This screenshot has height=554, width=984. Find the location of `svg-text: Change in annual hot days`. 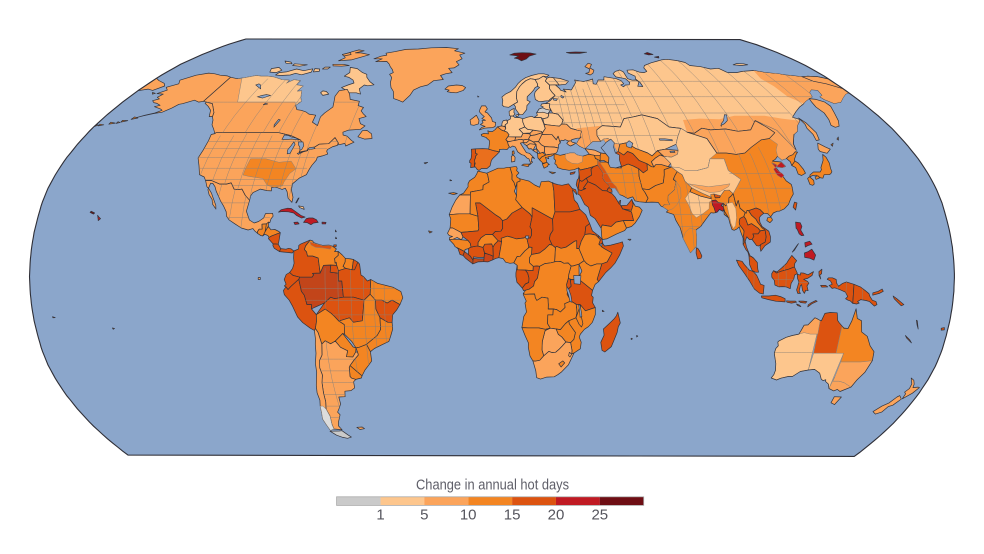

svg-text: Change in annual hot days is located at coordinates (492, 486).